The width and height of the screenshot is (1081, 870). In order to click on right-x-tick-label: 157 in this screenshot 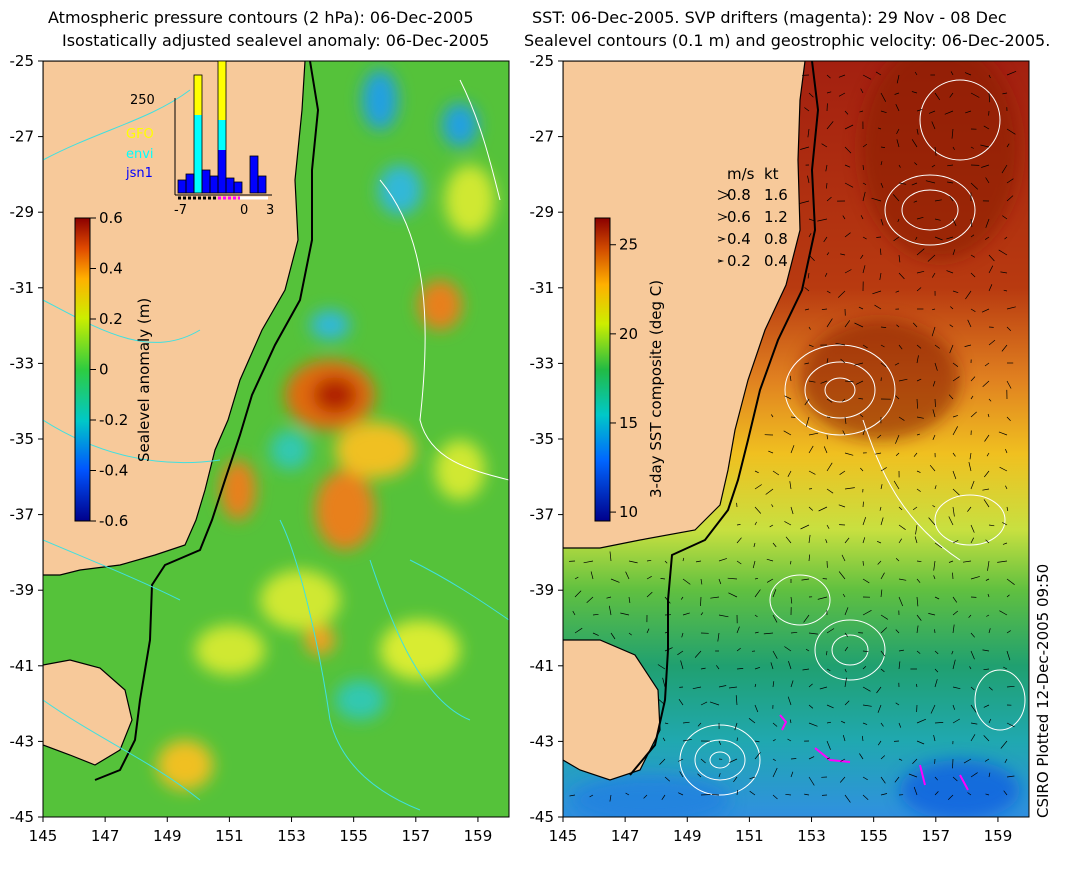, I will do `click(935, 836)`.